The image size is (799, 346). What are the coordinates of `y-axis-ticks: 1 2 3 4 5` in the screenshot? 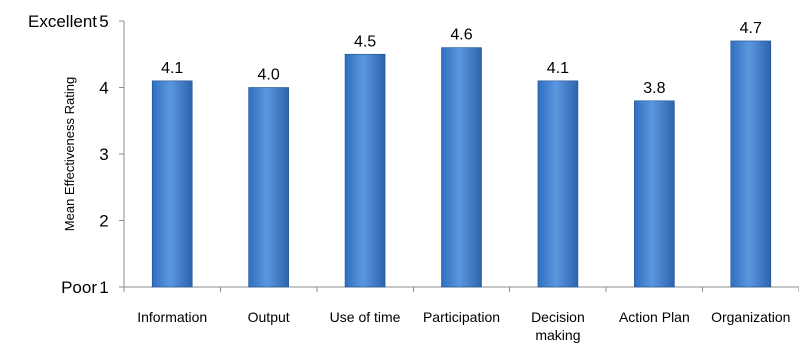 It's located at (111, 154).